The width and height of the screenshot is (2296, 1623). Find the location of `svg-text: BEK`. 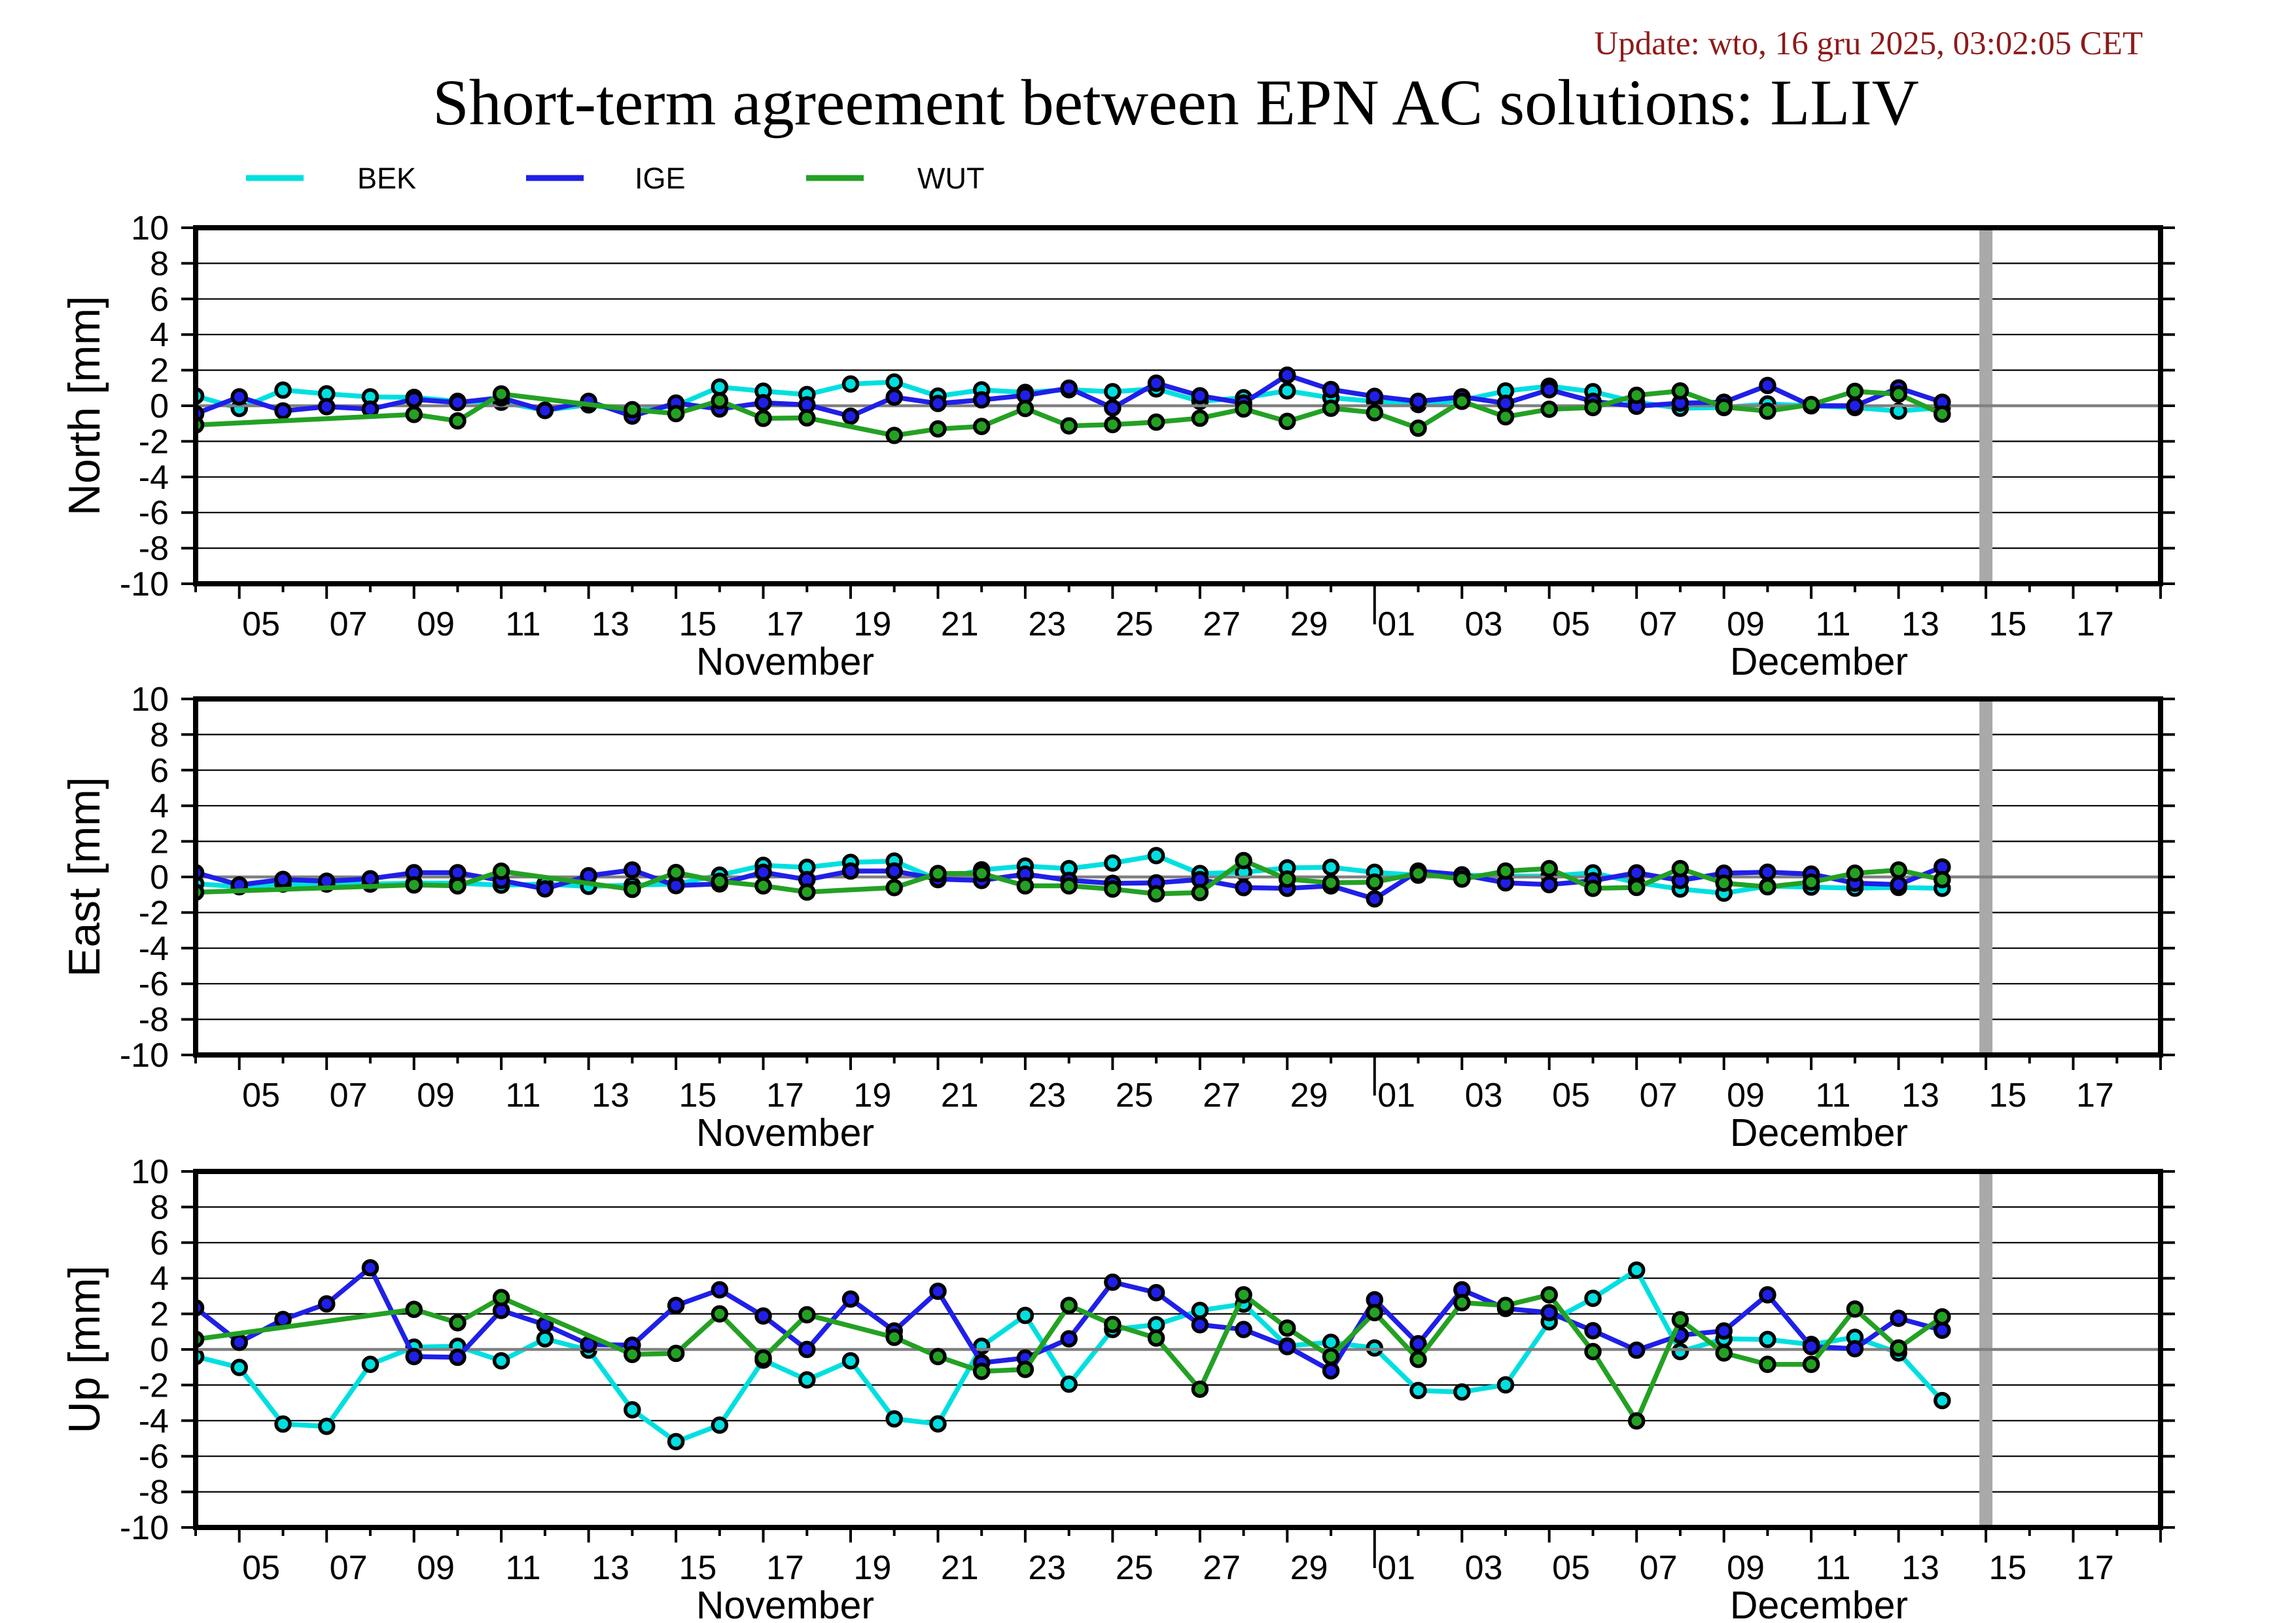

svg-text: BEK is located at coordinates (387, 178).